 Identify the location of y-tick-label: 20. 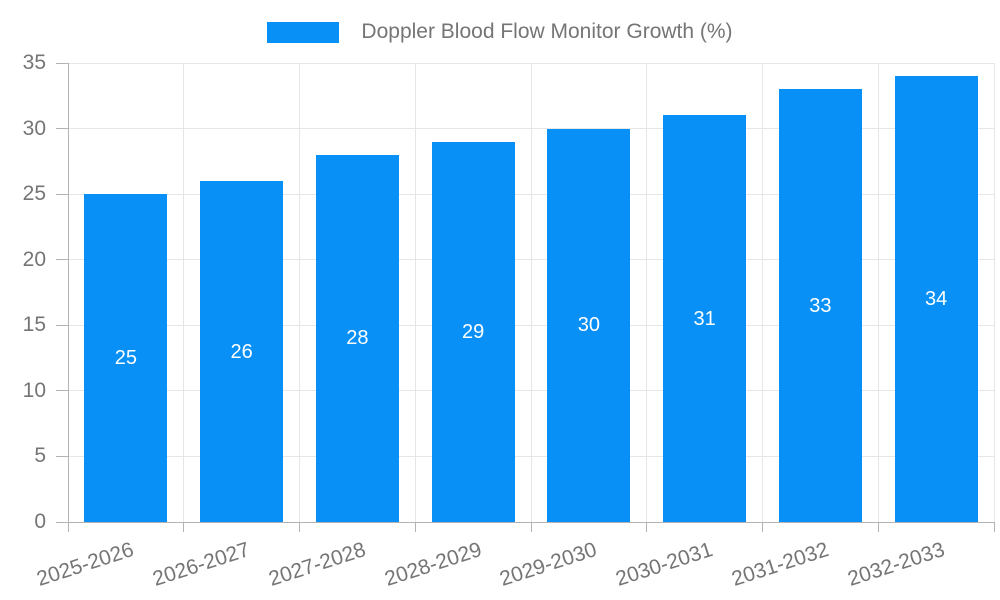
(34, 259).